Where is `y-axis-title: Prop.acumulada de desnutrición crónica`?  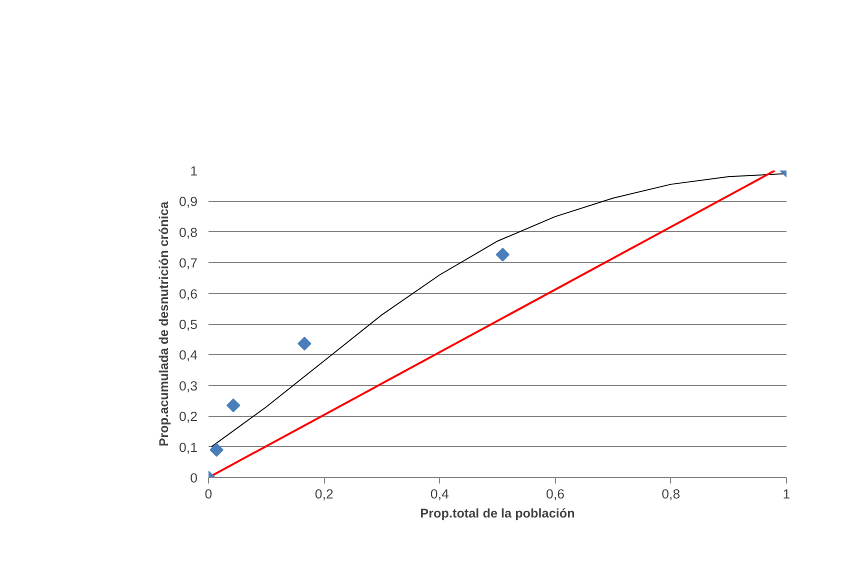 y-axis-title: Prop.acumulada de desnutrición crónica is located at coordinates (163, 323).